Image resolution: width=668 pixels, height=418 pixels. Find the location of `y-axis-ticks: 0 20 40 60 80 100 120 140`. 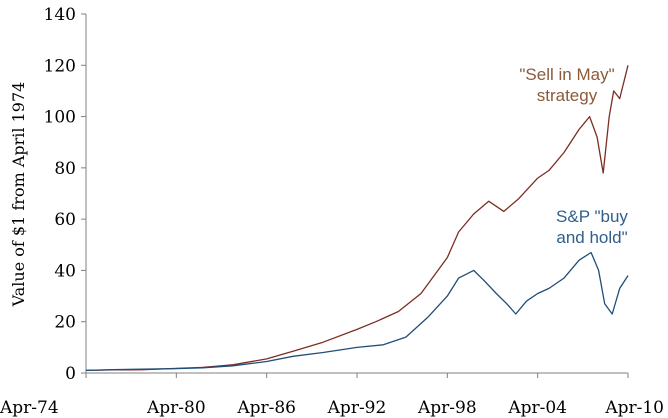

y-axis-ticks: 0 20 40 60 80 100 120 140 is located at coordinates (65, 194).